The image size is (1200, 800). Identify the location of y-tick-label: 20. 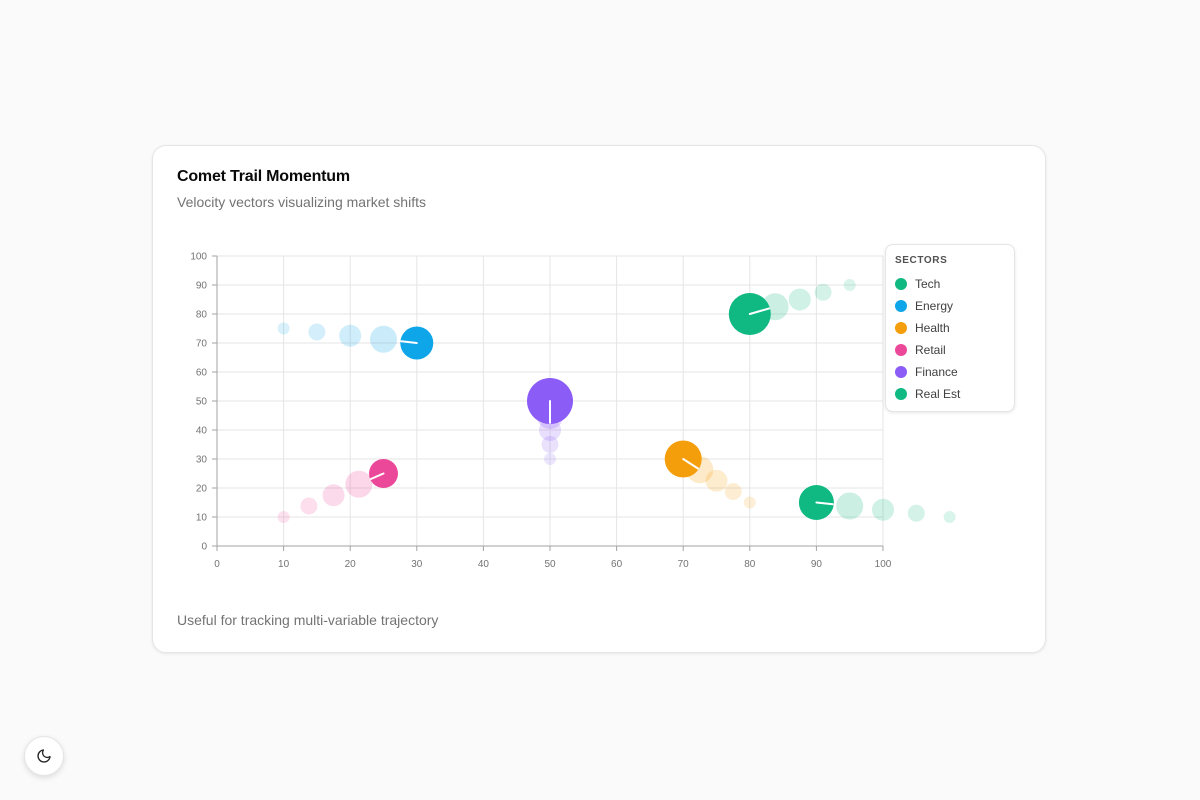
(202, 489).